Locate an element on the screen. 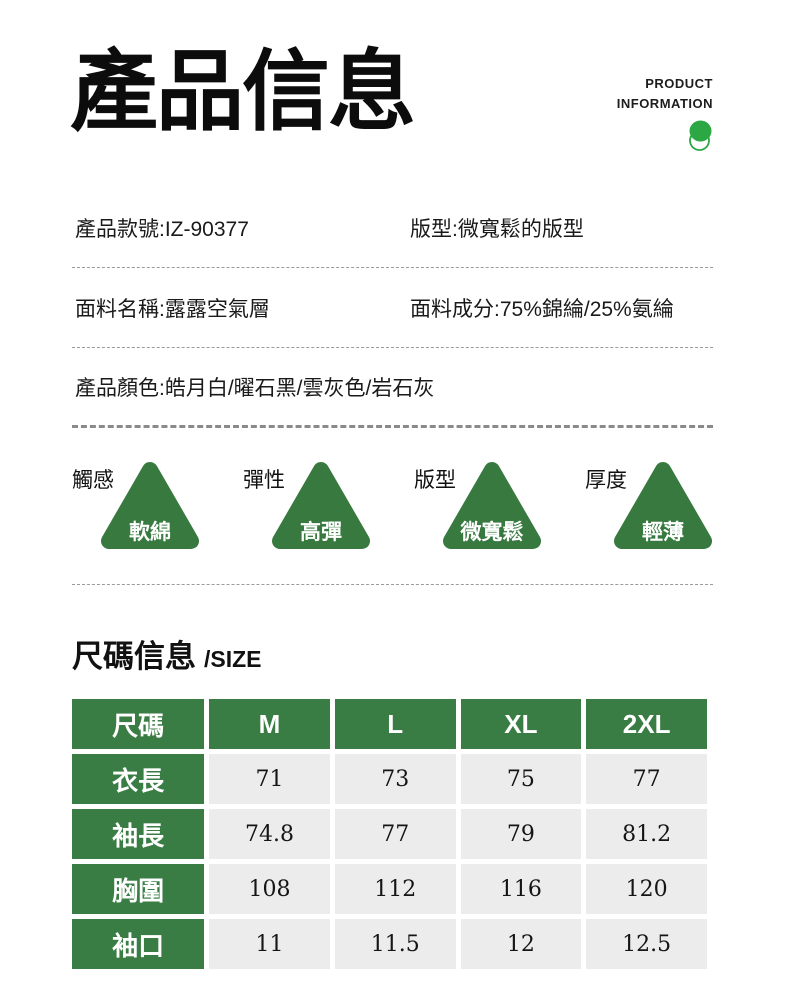 The image size is (790, 992). header: 產品信息 PRODUCT INFORMATION is located at coordinates (391, 75).